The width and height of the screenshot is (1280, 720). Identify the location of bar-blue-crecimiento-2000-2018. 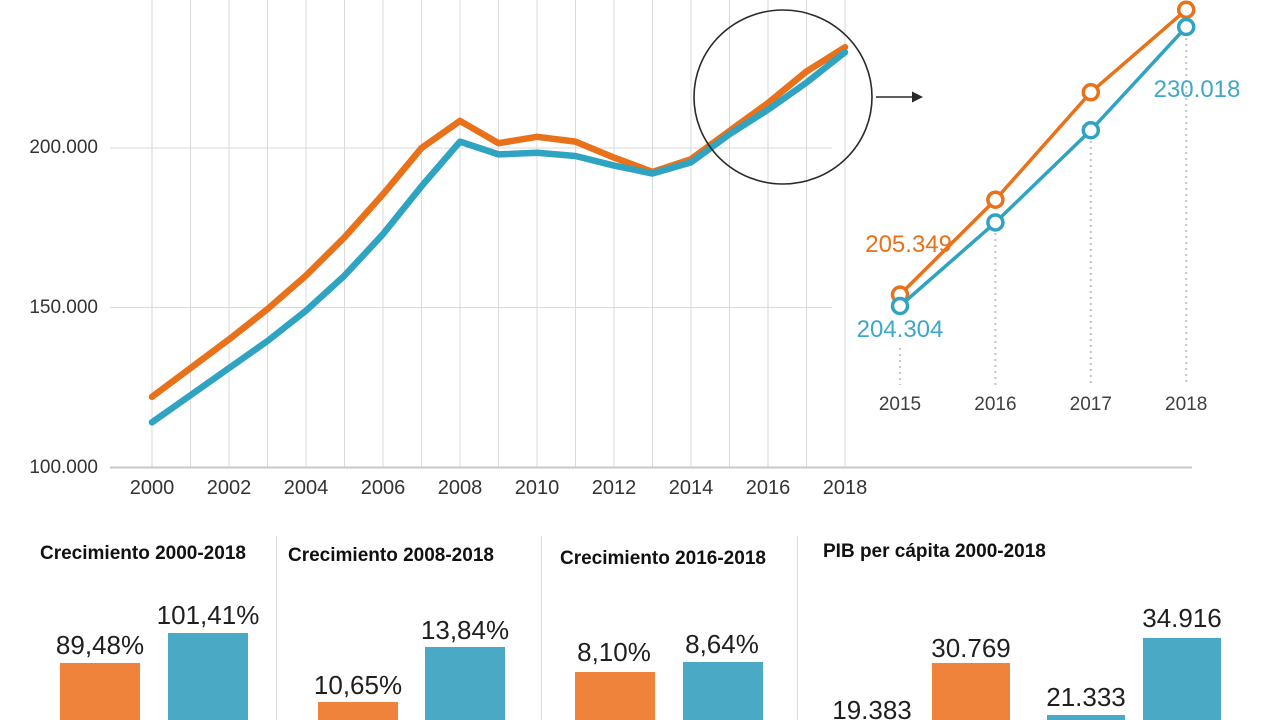
(208, 676).